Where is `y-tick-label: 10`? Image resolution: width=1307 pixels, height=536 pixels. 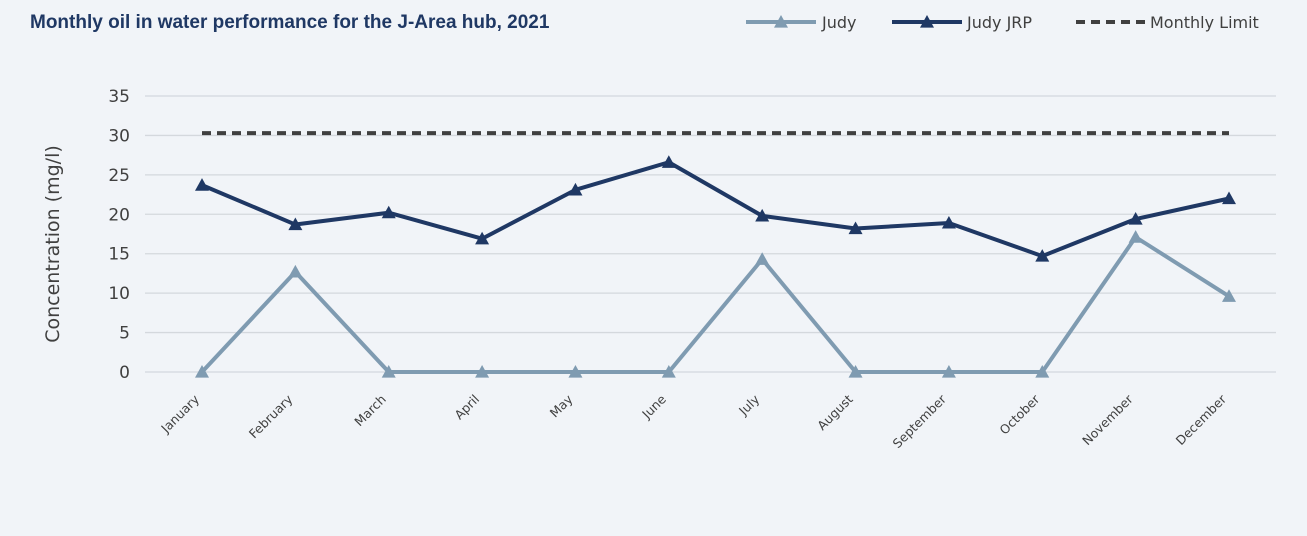 y-tick-label: 10 is located at coordinates (119, 294).